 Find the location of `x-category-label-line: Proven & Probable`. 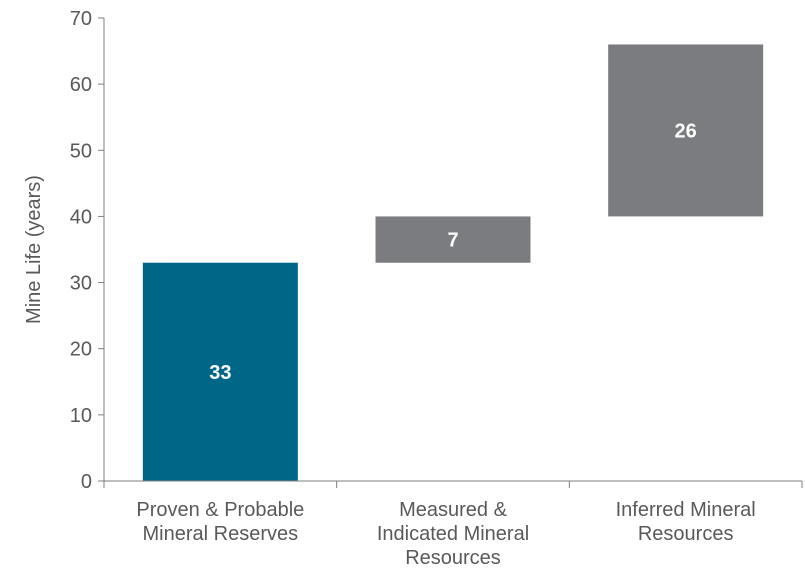

x-category-label-line: Proven & Probable is located at coordinates (220, 510).